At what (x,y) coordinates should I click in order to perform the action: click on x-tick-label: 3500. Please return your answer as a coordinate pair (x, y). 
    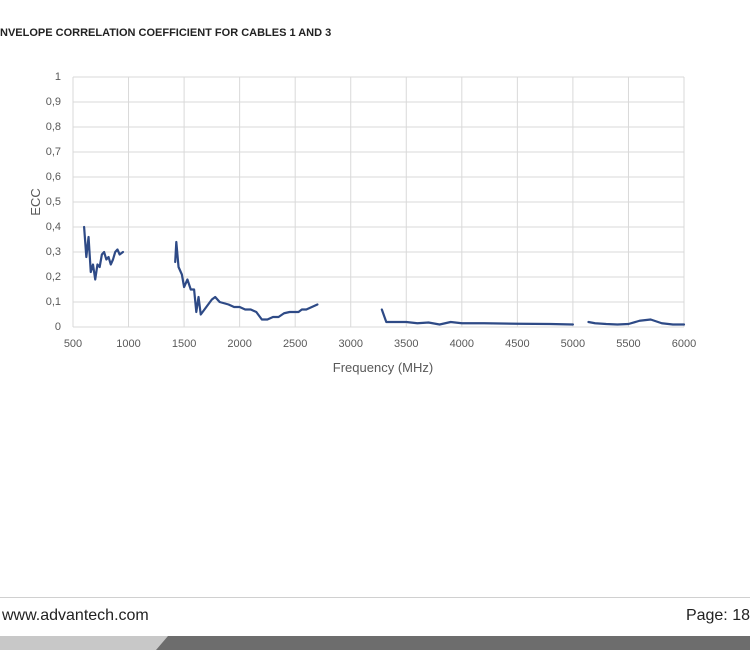
    Looking at the image, I should click on (406, 344).